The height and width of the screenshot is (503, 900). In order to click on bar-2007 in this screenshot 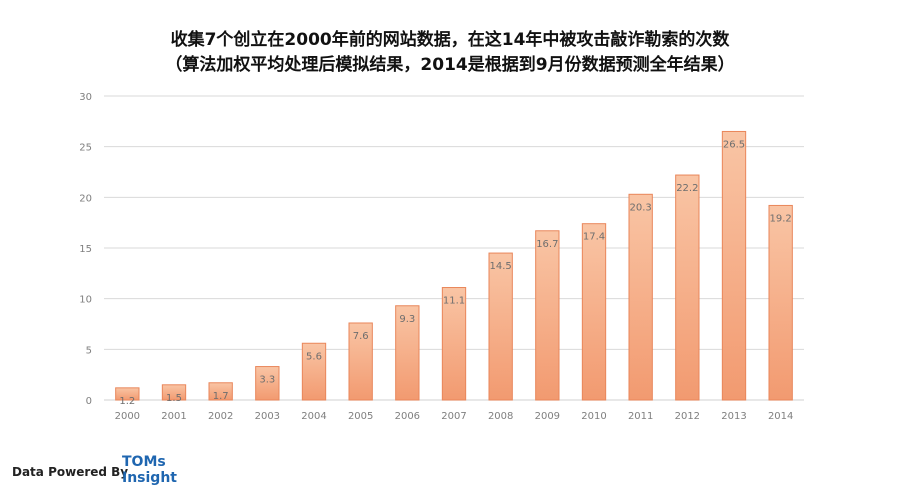, I will do `click(454, 344)`.